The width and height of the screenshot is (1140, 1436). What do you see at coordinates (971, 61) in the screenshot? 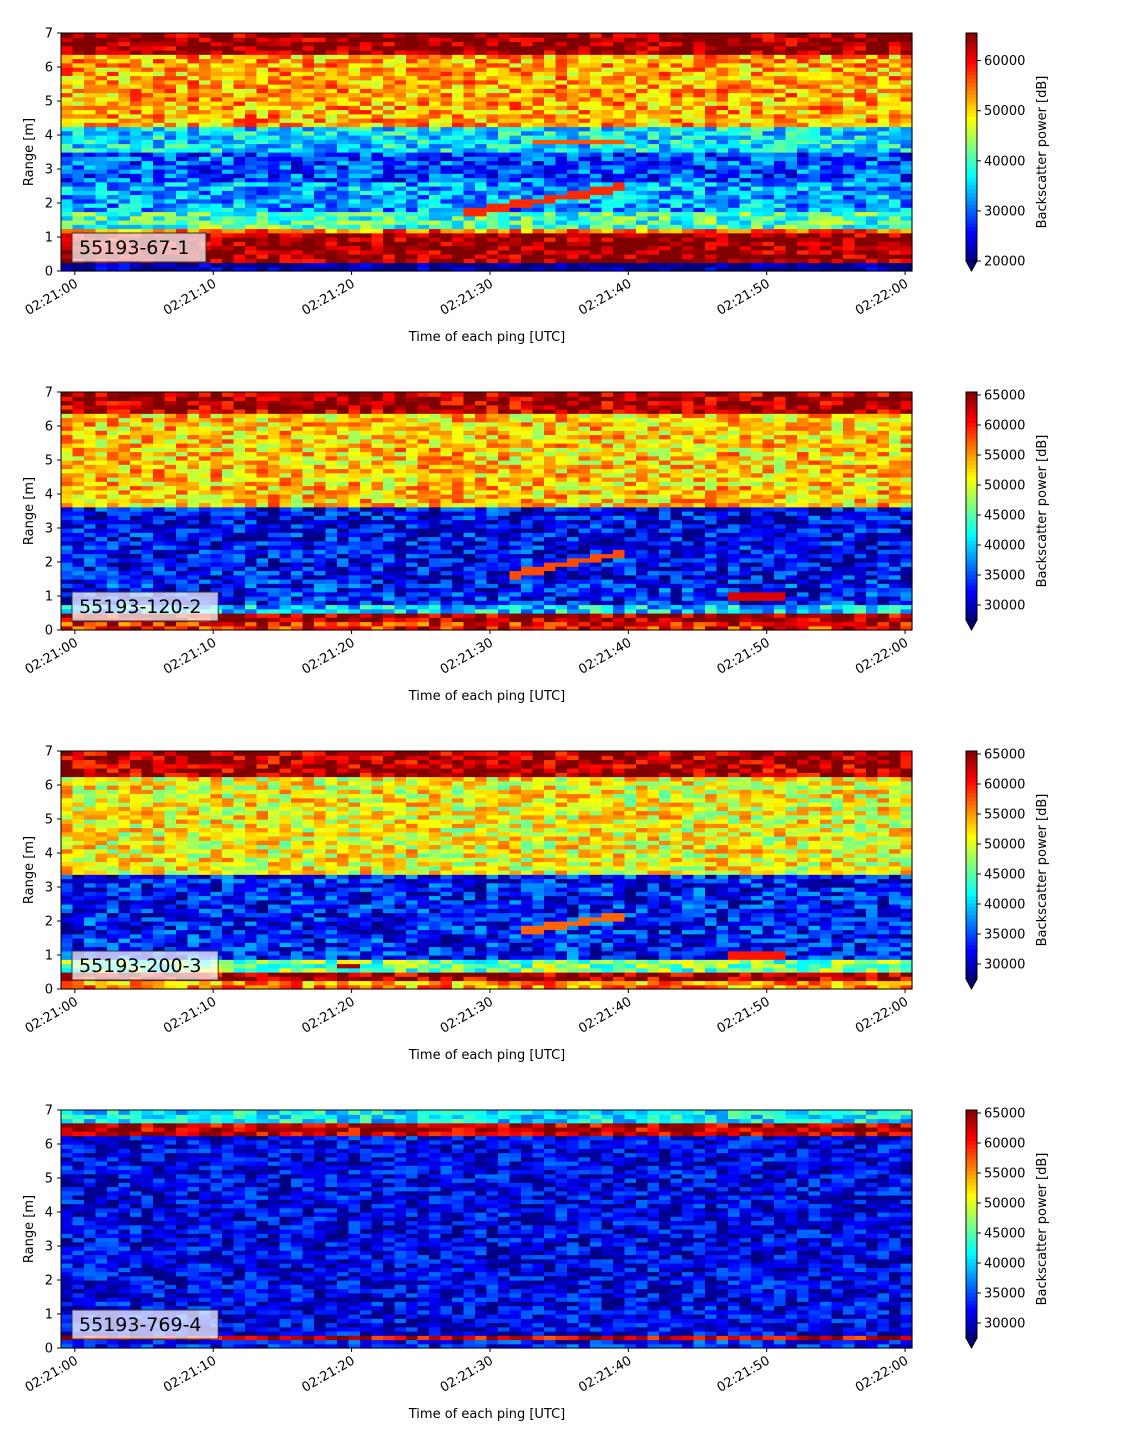
I see `colorbar-segment` at bounding box center [971, 61].